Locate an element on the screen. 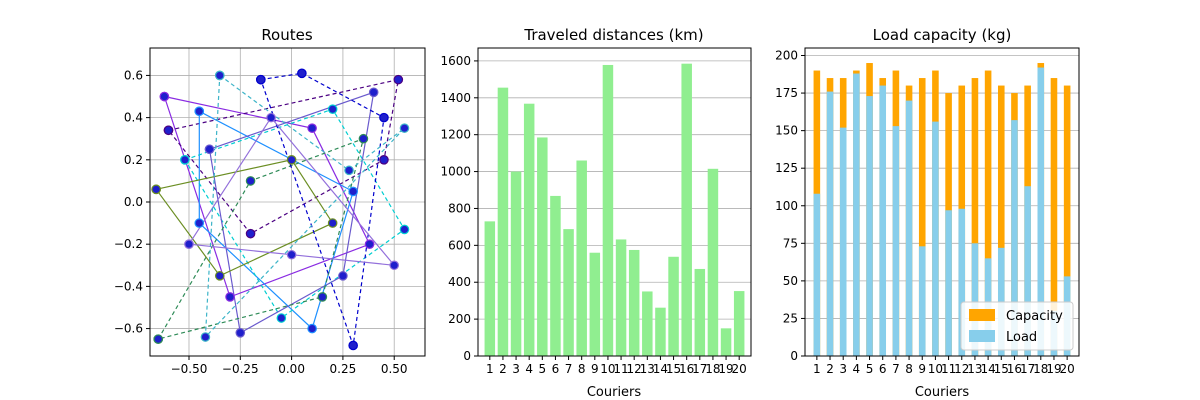 Image resolution: width=1200 pixels, height=400 pixels. distance-x-tick-label: 9 is located at coordinates (595, 369).